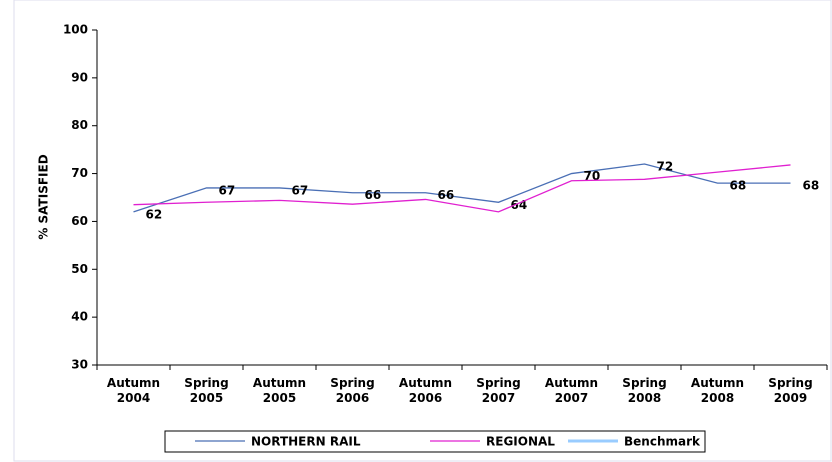  Describe the element at coordinates (206, 390) in the screenshot. I see `x-tick-label: Spring 2005` at that location.